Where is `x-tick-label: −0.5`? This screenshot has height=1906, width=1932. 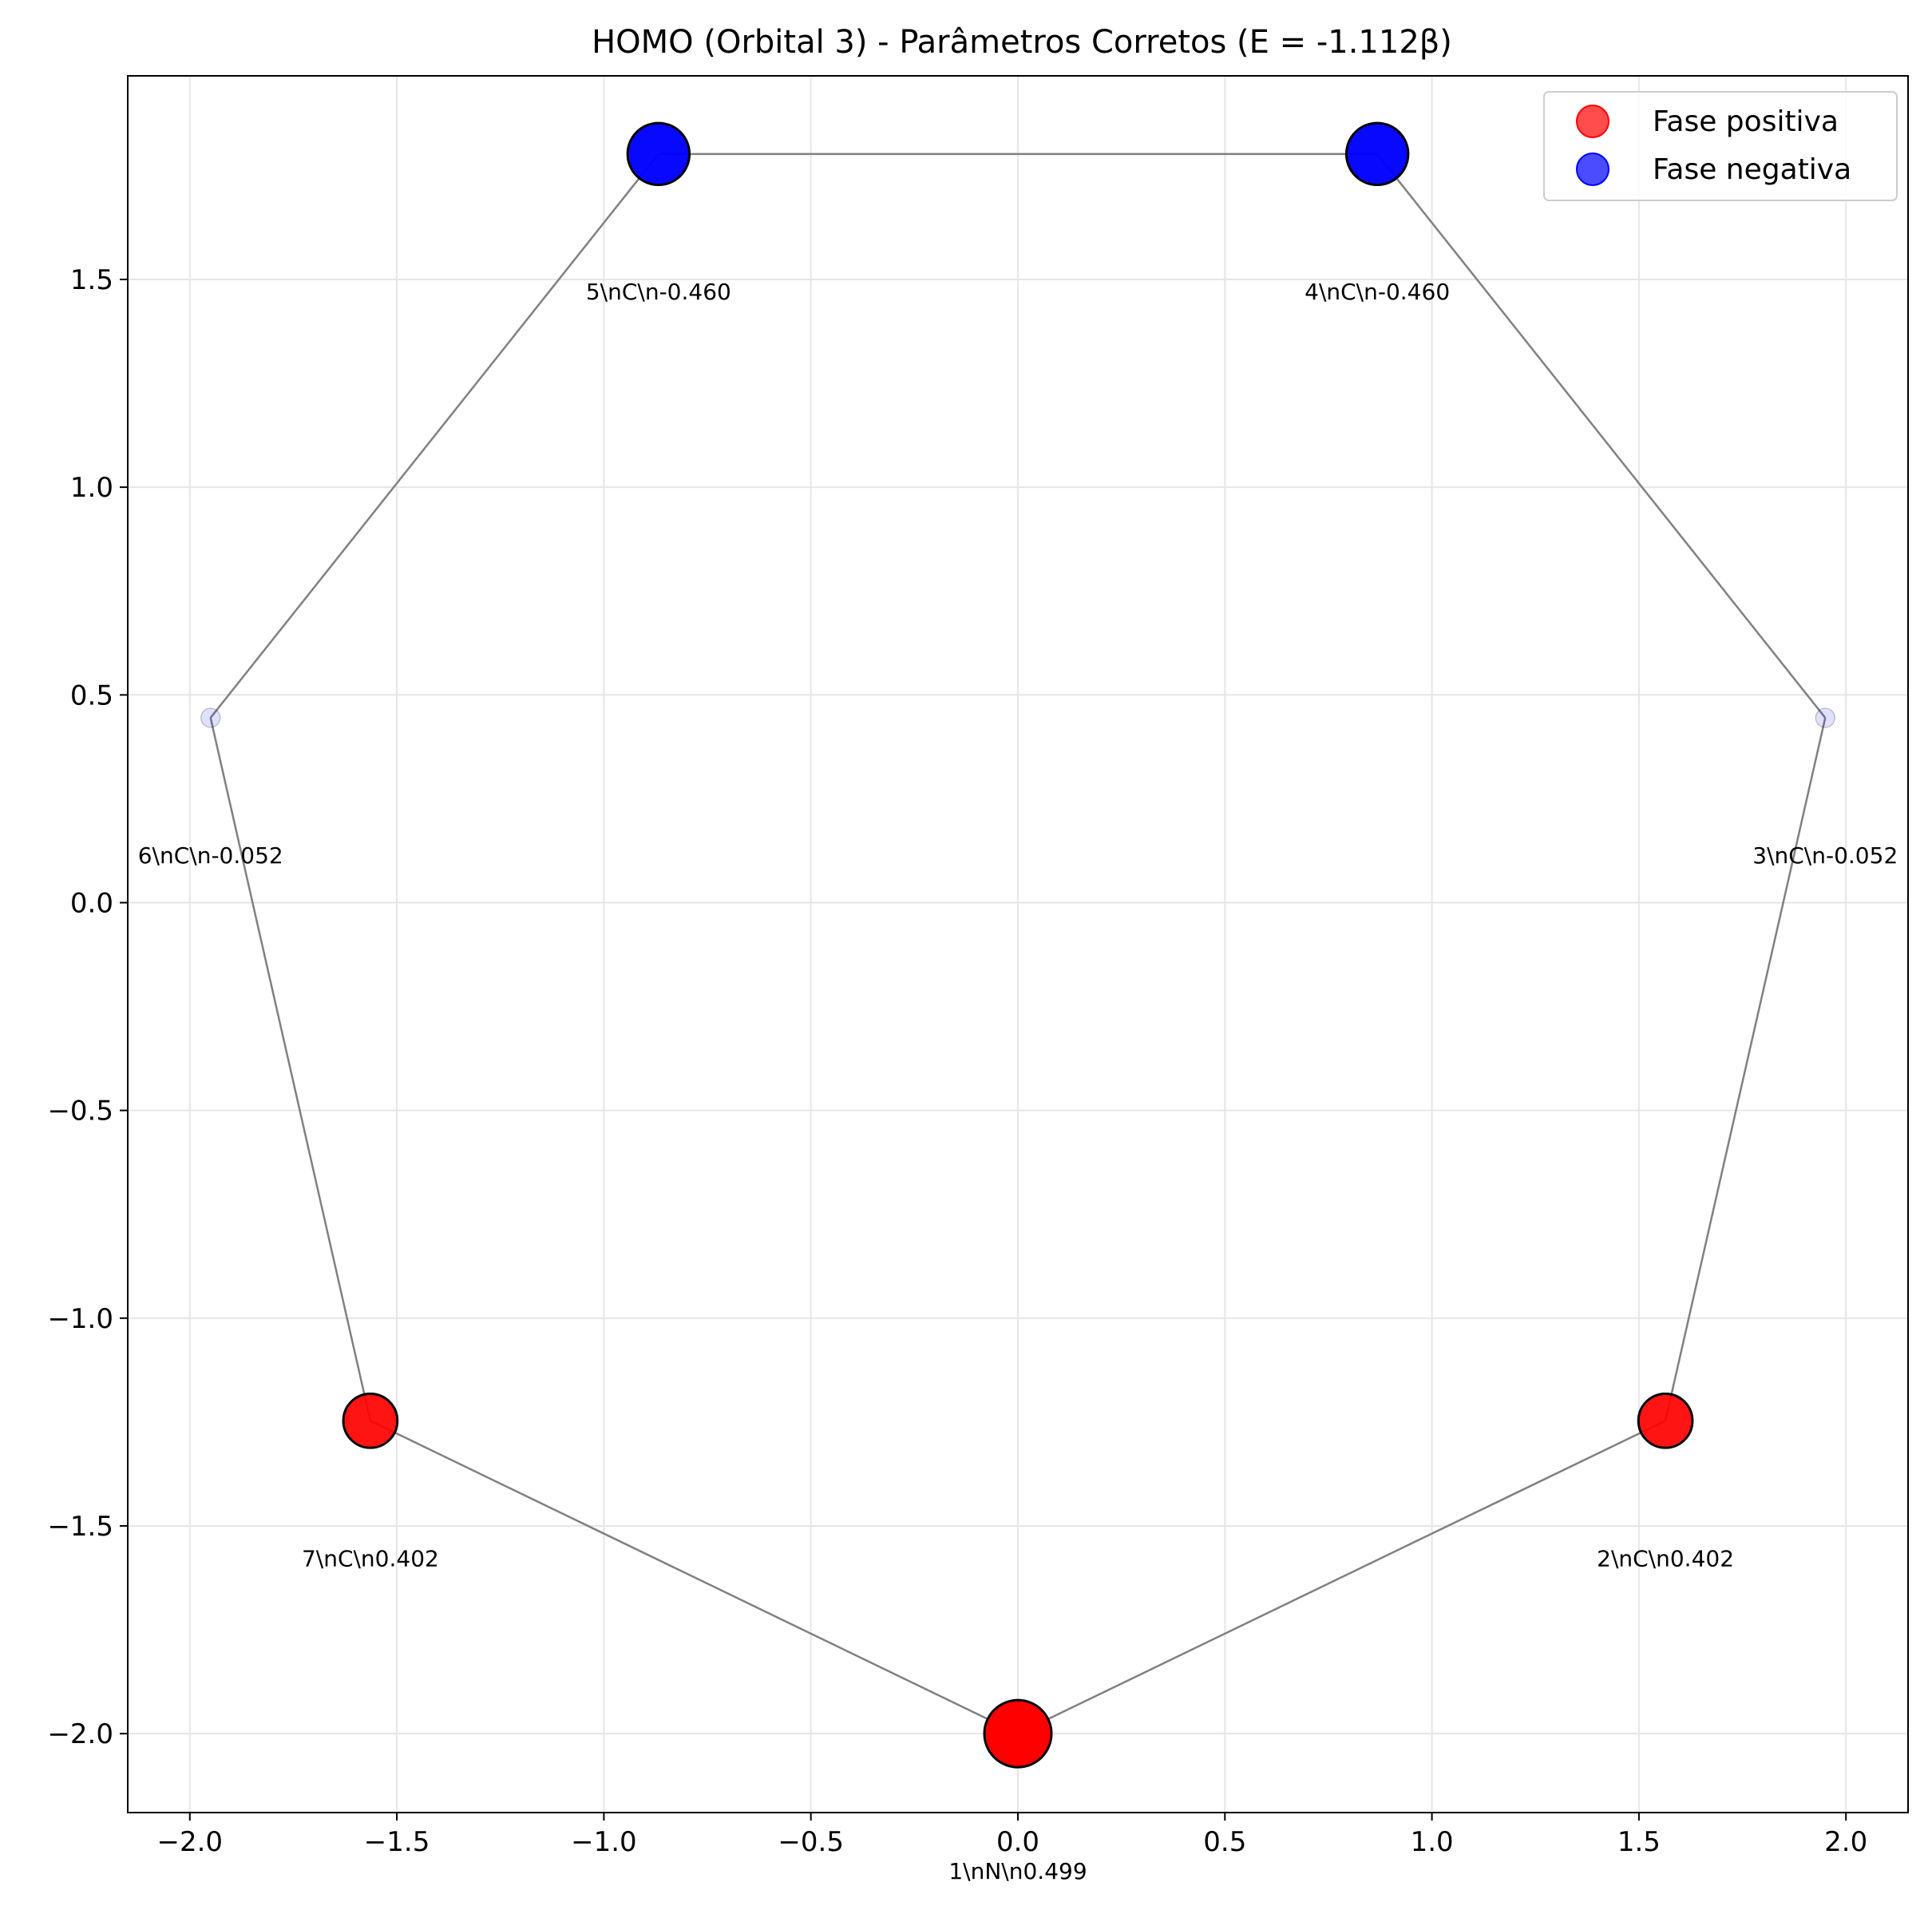
x-tick-label: −0.5 is located at coordinates (811, 1842).